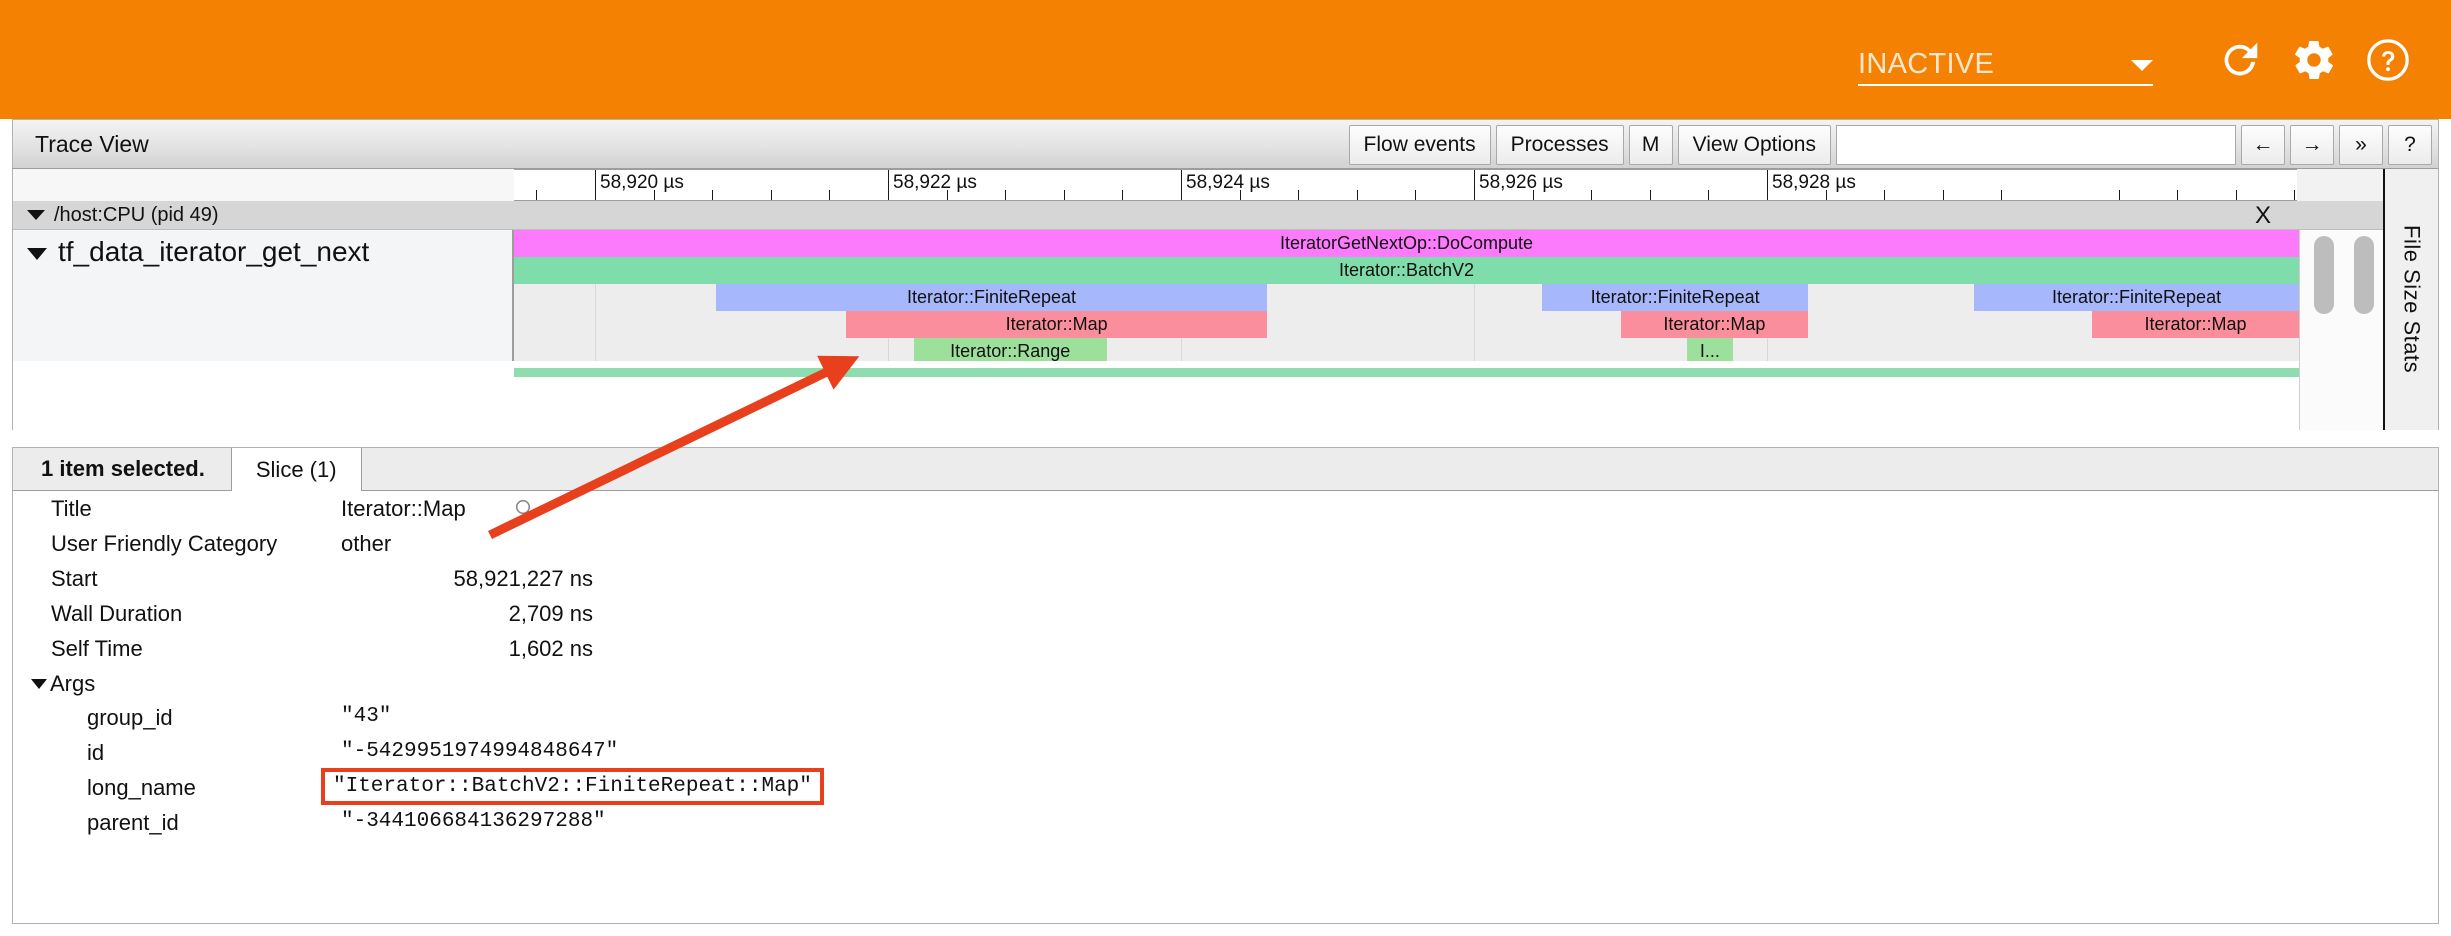 The height and width of the screenshot is (936, 2451). What do you see at coordinates (1754, 145) in the screenshot?
I see `view-options-button: View Options` at bounding box center [1754, 145].